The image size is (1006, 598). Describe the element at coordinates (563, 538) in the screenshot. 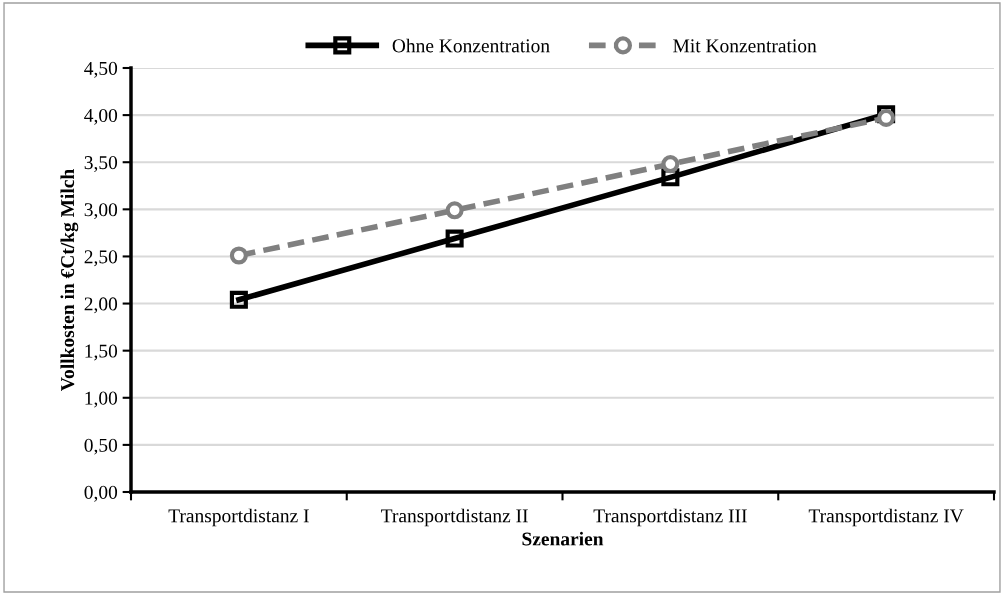

I see `x-axis-title: Szenarien` at that location.